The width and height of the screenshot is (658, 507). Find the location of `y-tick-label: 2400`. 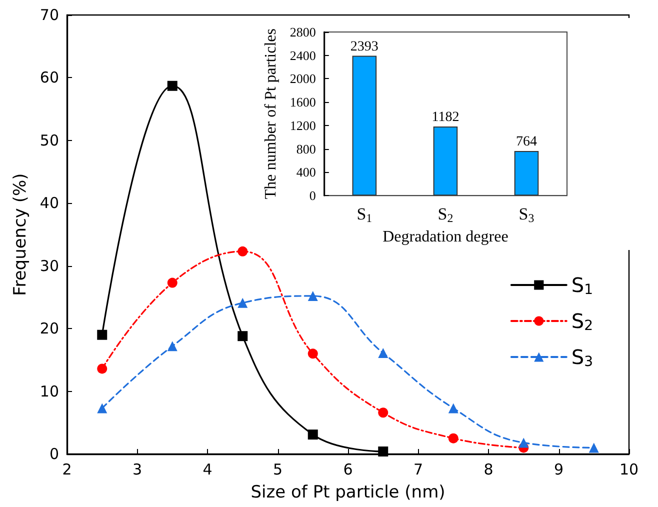

y-tick-label: 2400 is located at coordinates (303, 55).